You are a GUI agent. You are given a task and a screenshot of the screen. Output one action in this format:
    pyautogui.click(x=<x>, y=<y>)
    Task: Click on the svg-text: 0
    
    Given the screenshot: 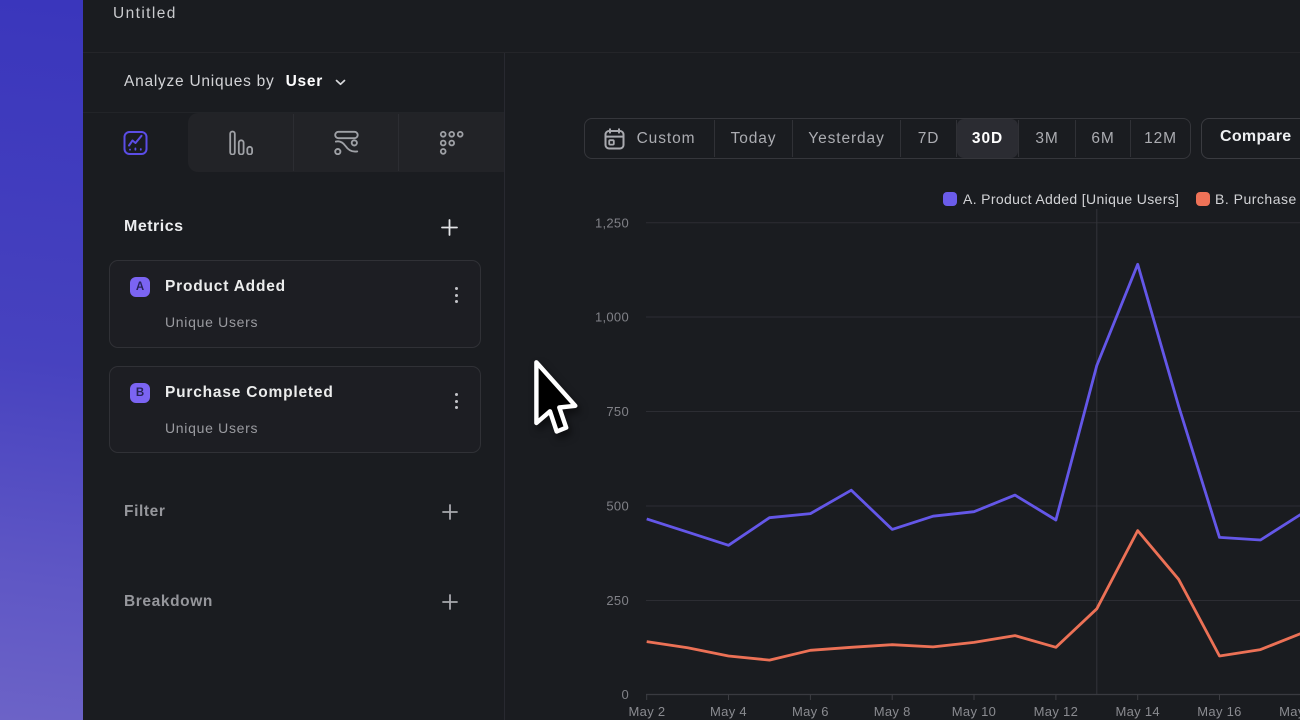 What is the action you would take?
    pyautogui.click(x=625, y=694)
    